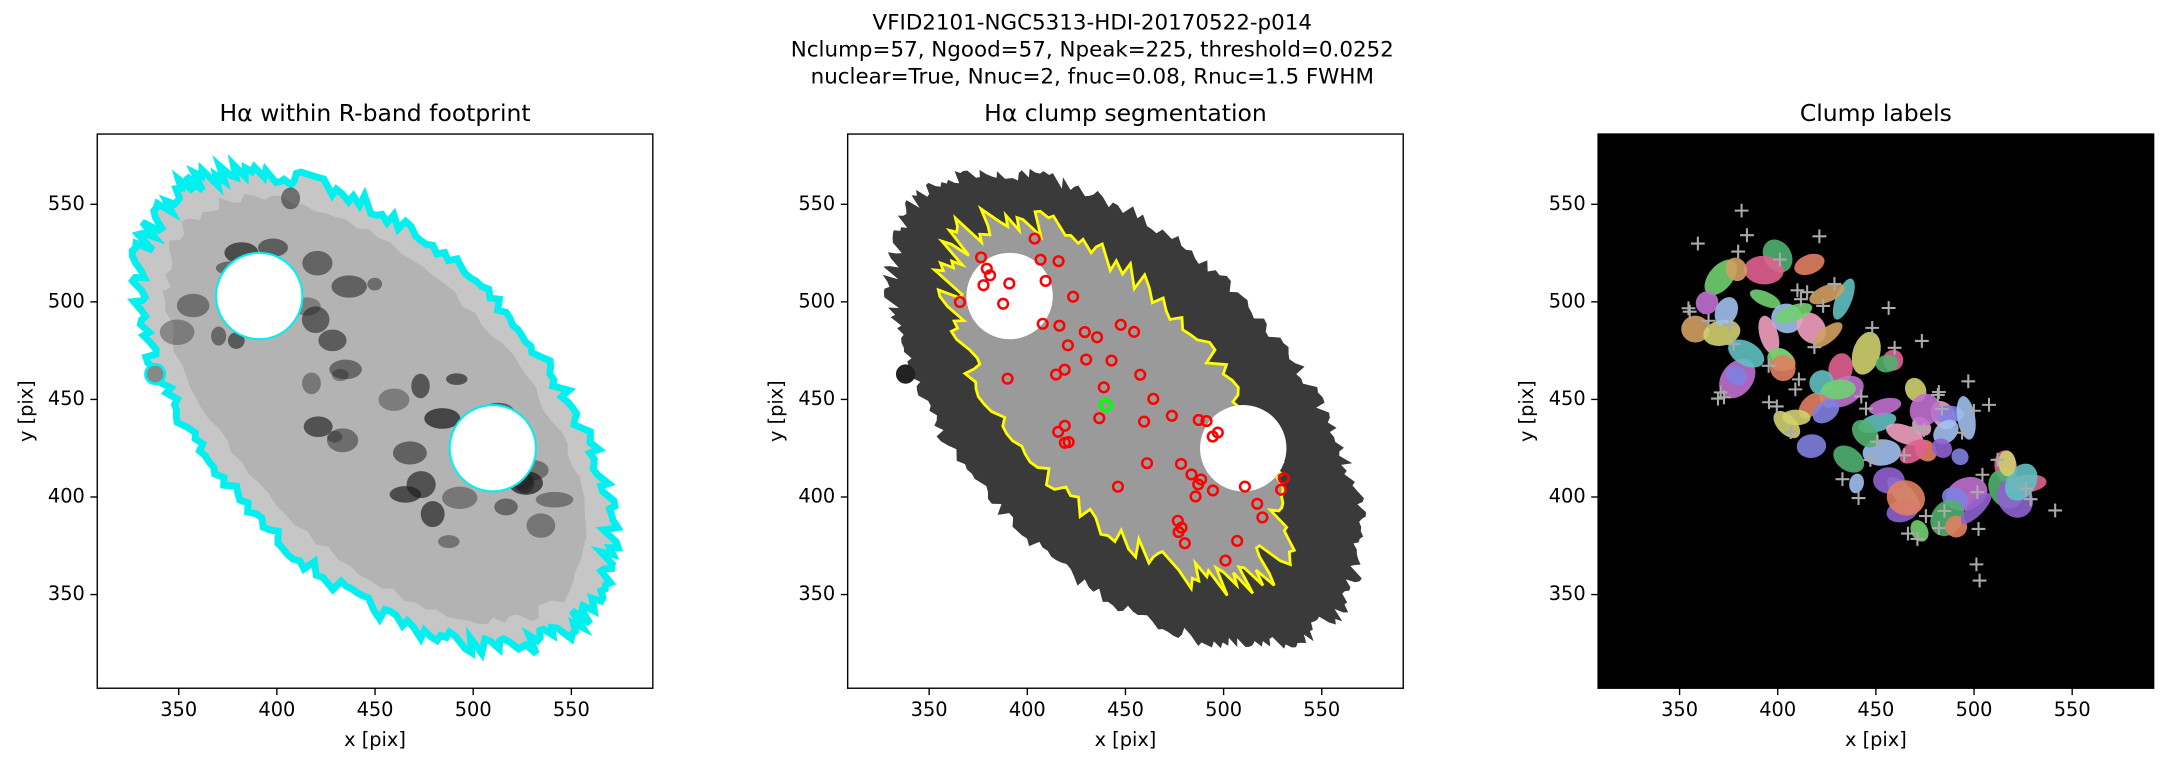 This screenshot has height=767, width=2168. What do you see at coordinates (1125, 113) in the screenshot?
I see `axes-title: Hα clump segmentation` at bounding box center [1125, 113].